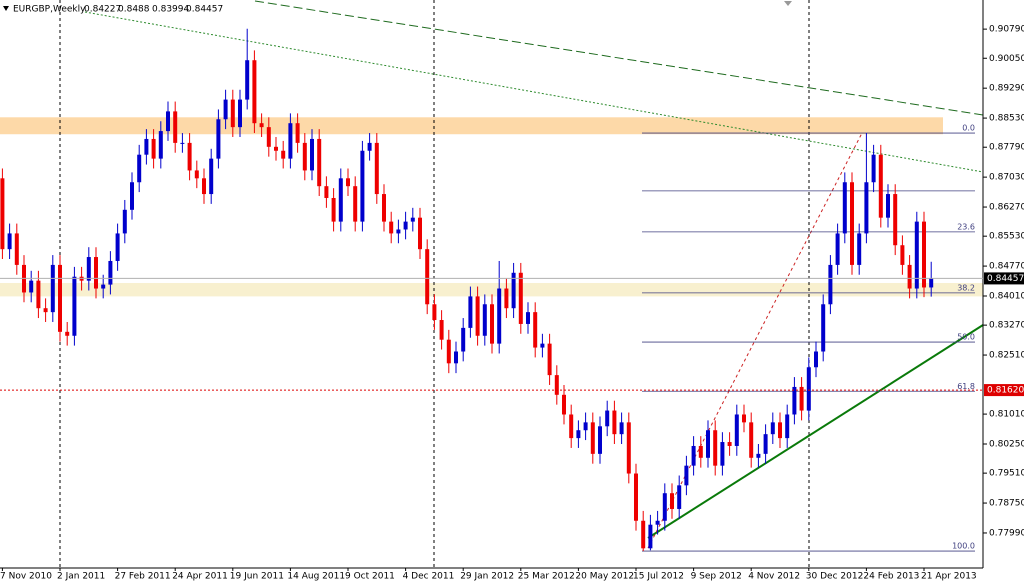  Describe the element at coordinates (134, 10) in the screenshot. I see `header-high: 0.8488` at that location.